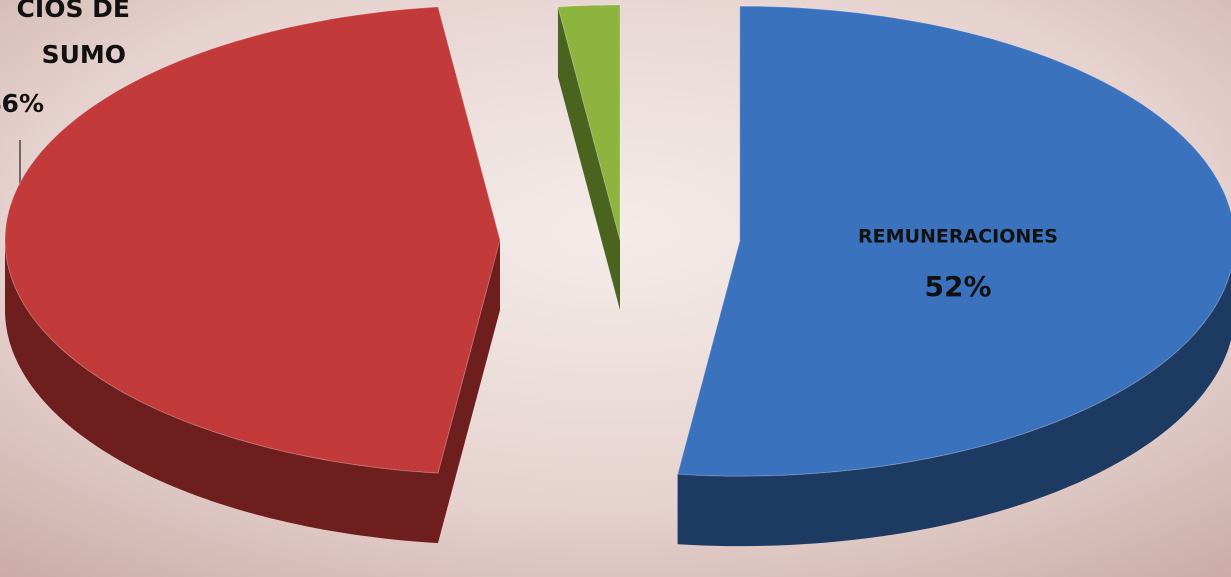 The image size is (1231, 577). What do you see at coordinates (22, 103) in the screenshot?
I see `value-label: 46%` at bounding box center [22, 103].